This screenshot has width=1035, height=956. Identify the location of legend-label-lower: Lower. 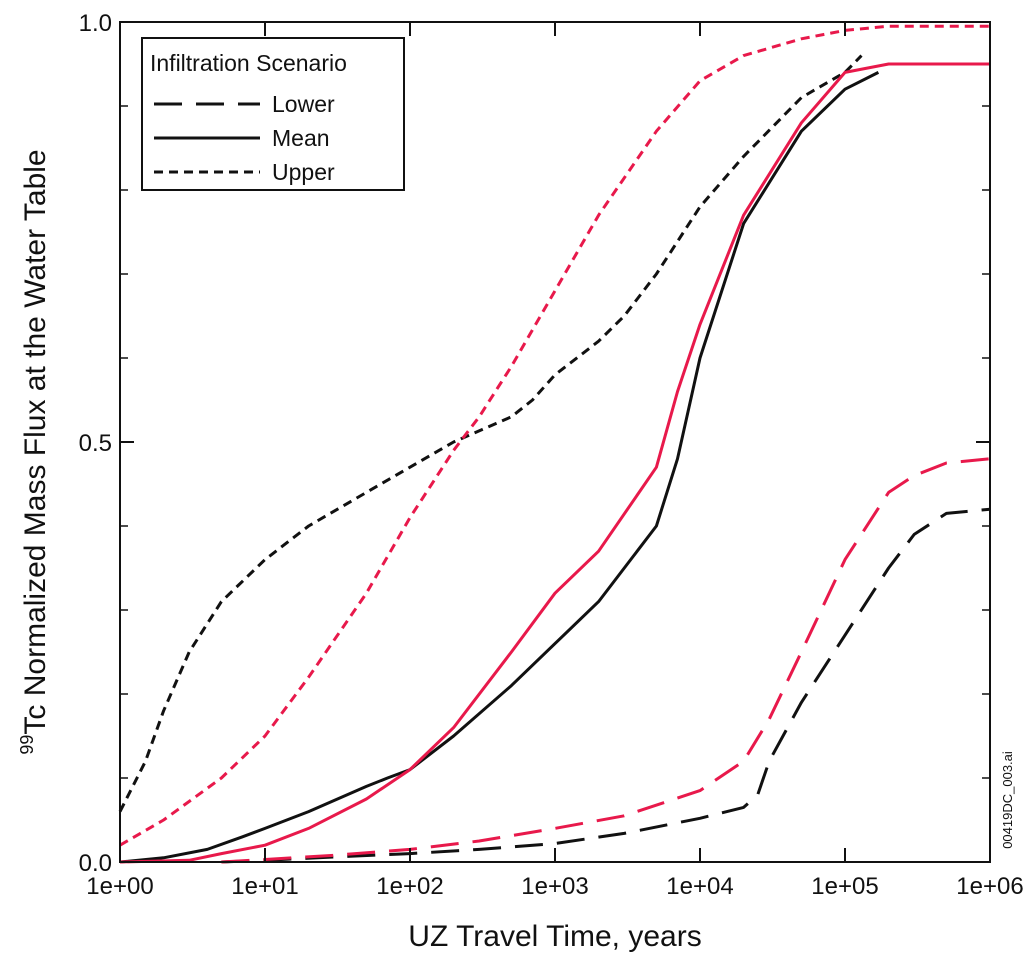
(303, 104).